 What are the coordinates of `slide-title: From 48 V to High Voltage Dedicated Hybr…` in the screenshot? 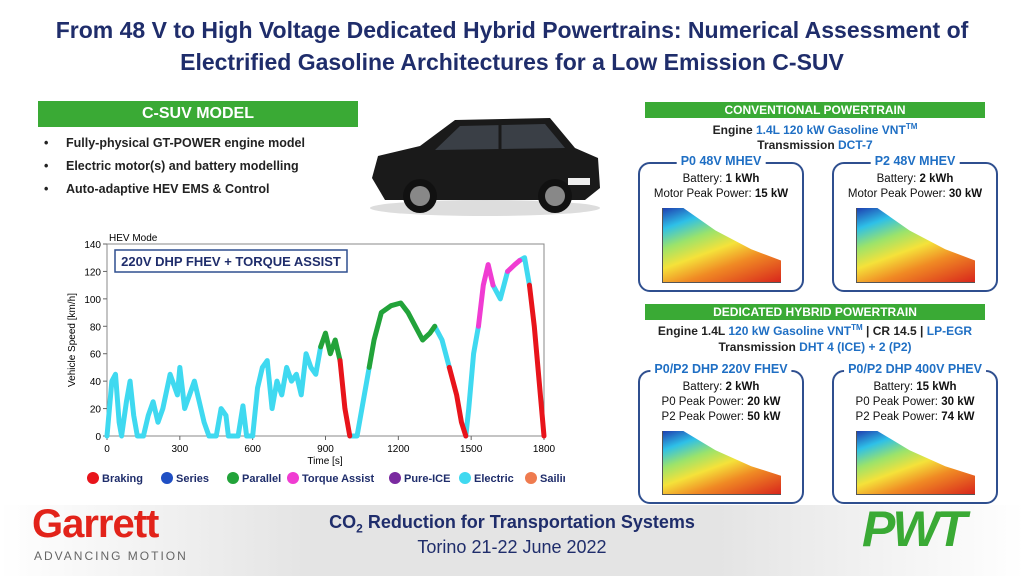 It's located at (512, 46).